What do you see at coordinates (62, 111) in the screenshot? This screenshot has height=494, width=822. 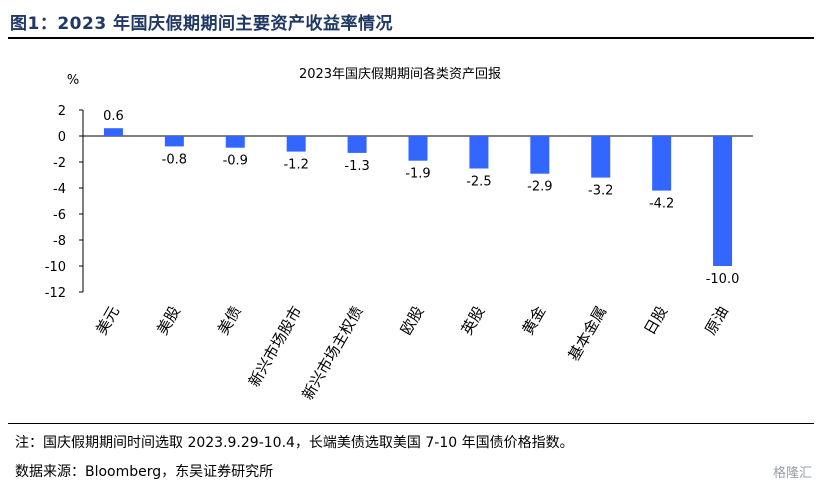 I see `y-tick-label: 2` at bounding box center [62, 111].